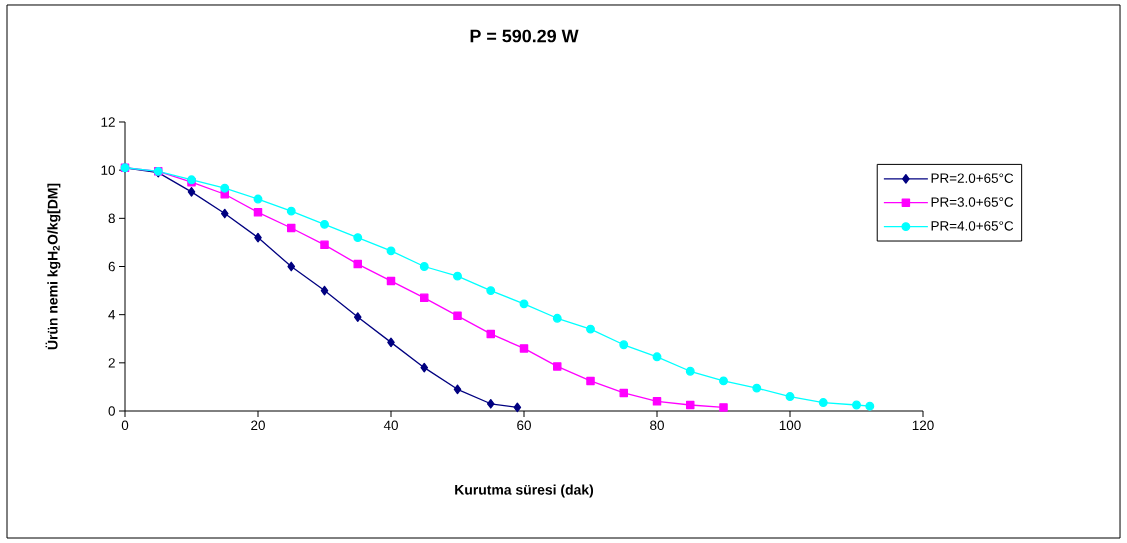 This screenshot has height=543, width=1127. I want to click on x-tick-label: 40, so click(390, 425).